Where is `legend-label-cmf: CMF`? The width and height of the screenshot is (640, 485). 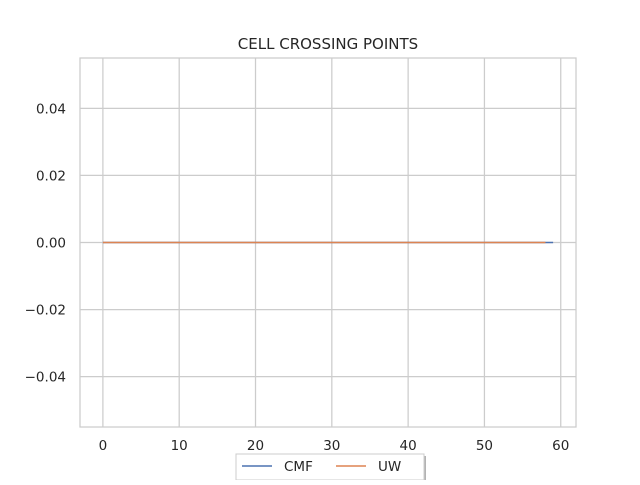 legend-label-cmf: CMF is located at coordinates (298, 467).